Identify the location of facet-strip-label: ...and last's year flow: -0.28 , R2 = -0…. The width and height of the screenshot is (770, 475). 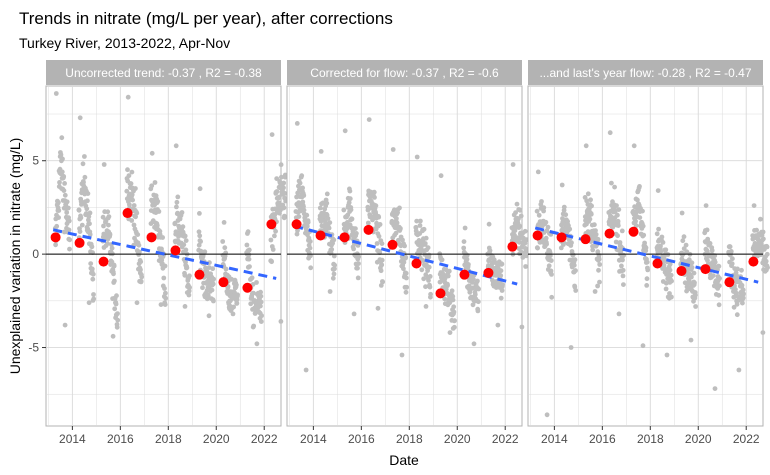
(645, 73).